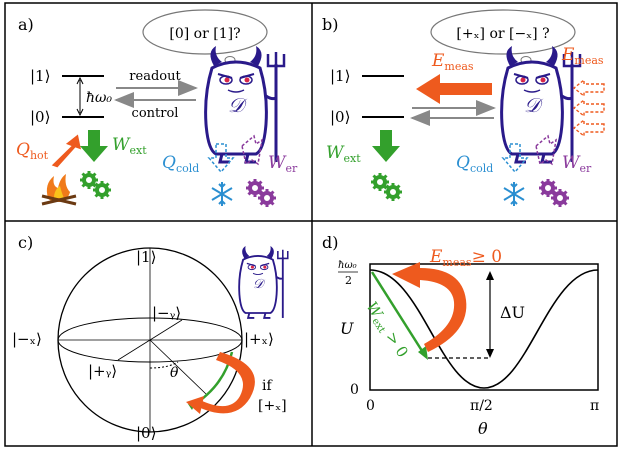 Image resolution: width=620 pixels, height=450 pixels. Describe the element at coordinates (483, 428) in the screenshot. I see `x-axis-label: θ` at that location.